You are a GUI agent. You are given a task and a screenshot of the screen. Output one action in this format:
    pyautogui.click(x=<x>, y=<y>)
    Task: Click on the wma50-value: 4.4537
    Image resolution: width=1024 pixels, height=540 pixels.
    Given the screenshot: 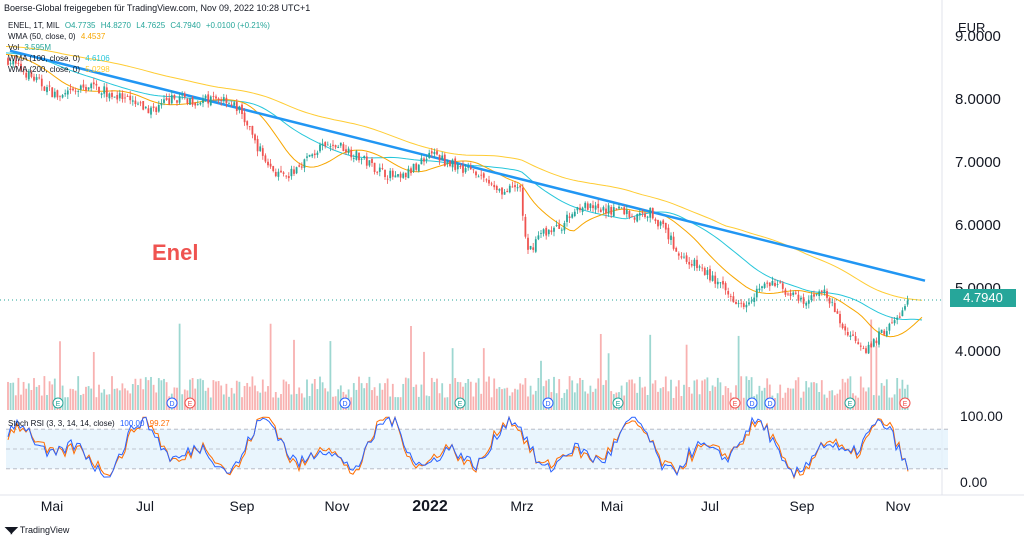 What is the action you would take?
    pyautogui.click(x=93, y=36)
    